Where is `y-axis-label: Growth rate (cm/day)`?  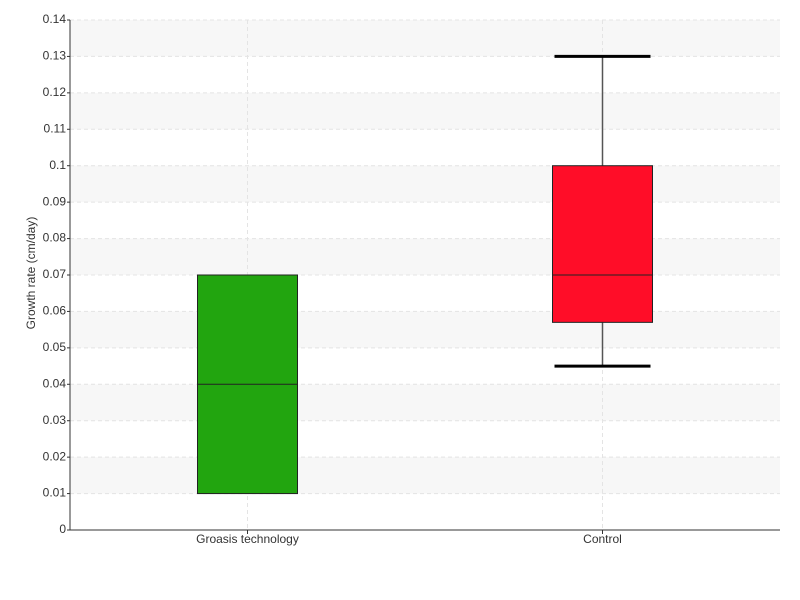 y-axis-label: Growth rate (cm/day) is located at coordinates (31, 273).